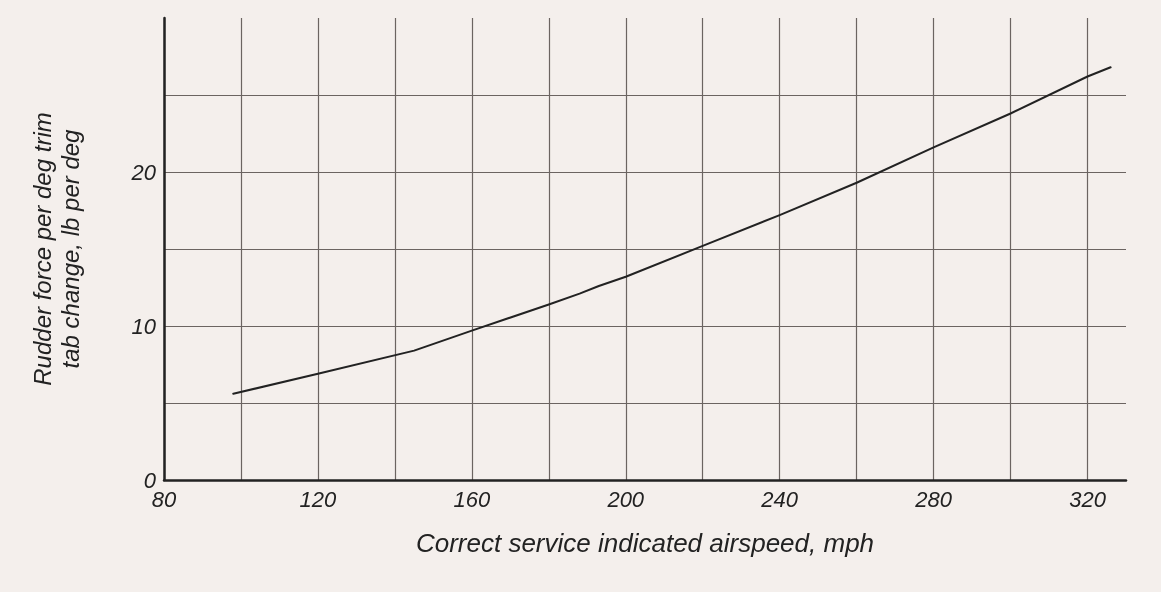  I want to click on x-tick-label: 160, so click(472, 499).